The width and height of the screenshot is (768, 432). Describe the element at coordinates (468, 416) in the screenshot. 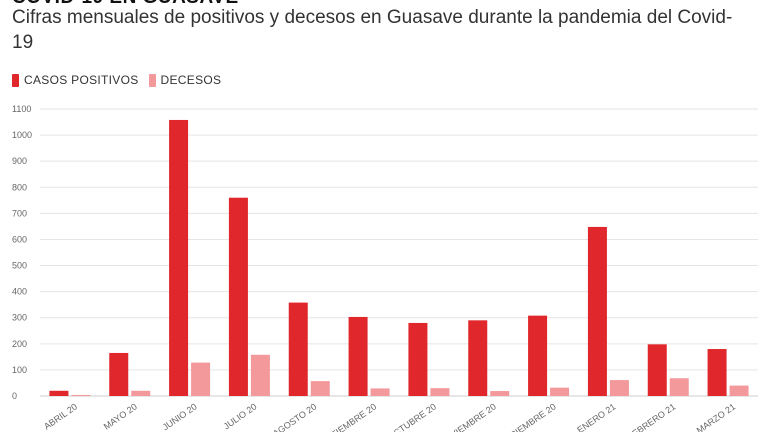

I see `x-tick-label: NOVIEMBRE 20` at that location.